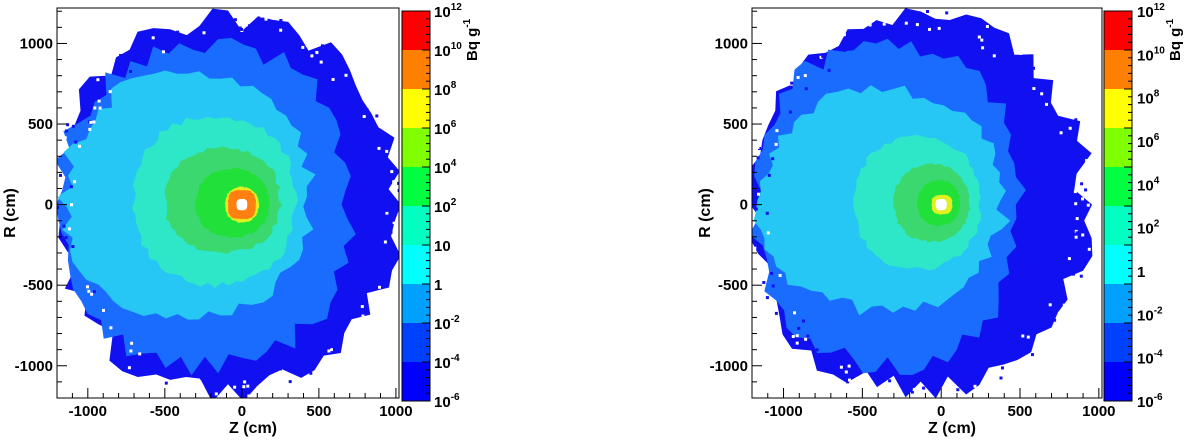 This screenshot has height=441, width=1194. What do you see at coordinates (40, 124) in the screenshot?
I see `y-tick-label: 500` at bounding box center [40, 124].